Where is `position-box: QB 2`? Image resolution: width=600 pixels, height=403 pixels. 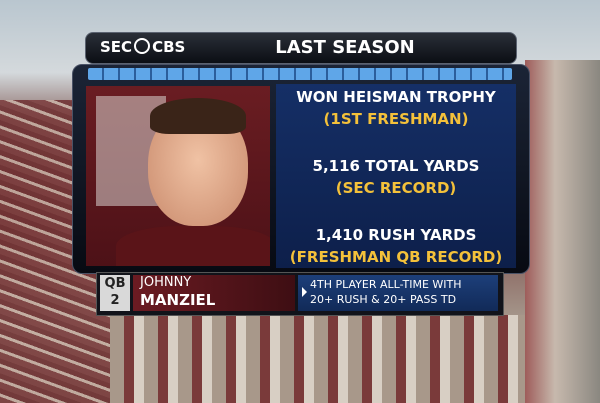 position-box: QB 2 is located at coordinates (115, 293).